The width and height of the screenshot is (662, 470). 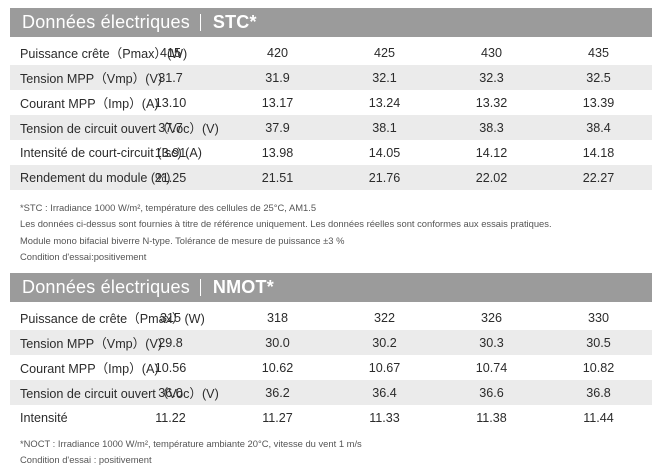 I want to click on cell-value: 38.4, so click(x=598, y=127).